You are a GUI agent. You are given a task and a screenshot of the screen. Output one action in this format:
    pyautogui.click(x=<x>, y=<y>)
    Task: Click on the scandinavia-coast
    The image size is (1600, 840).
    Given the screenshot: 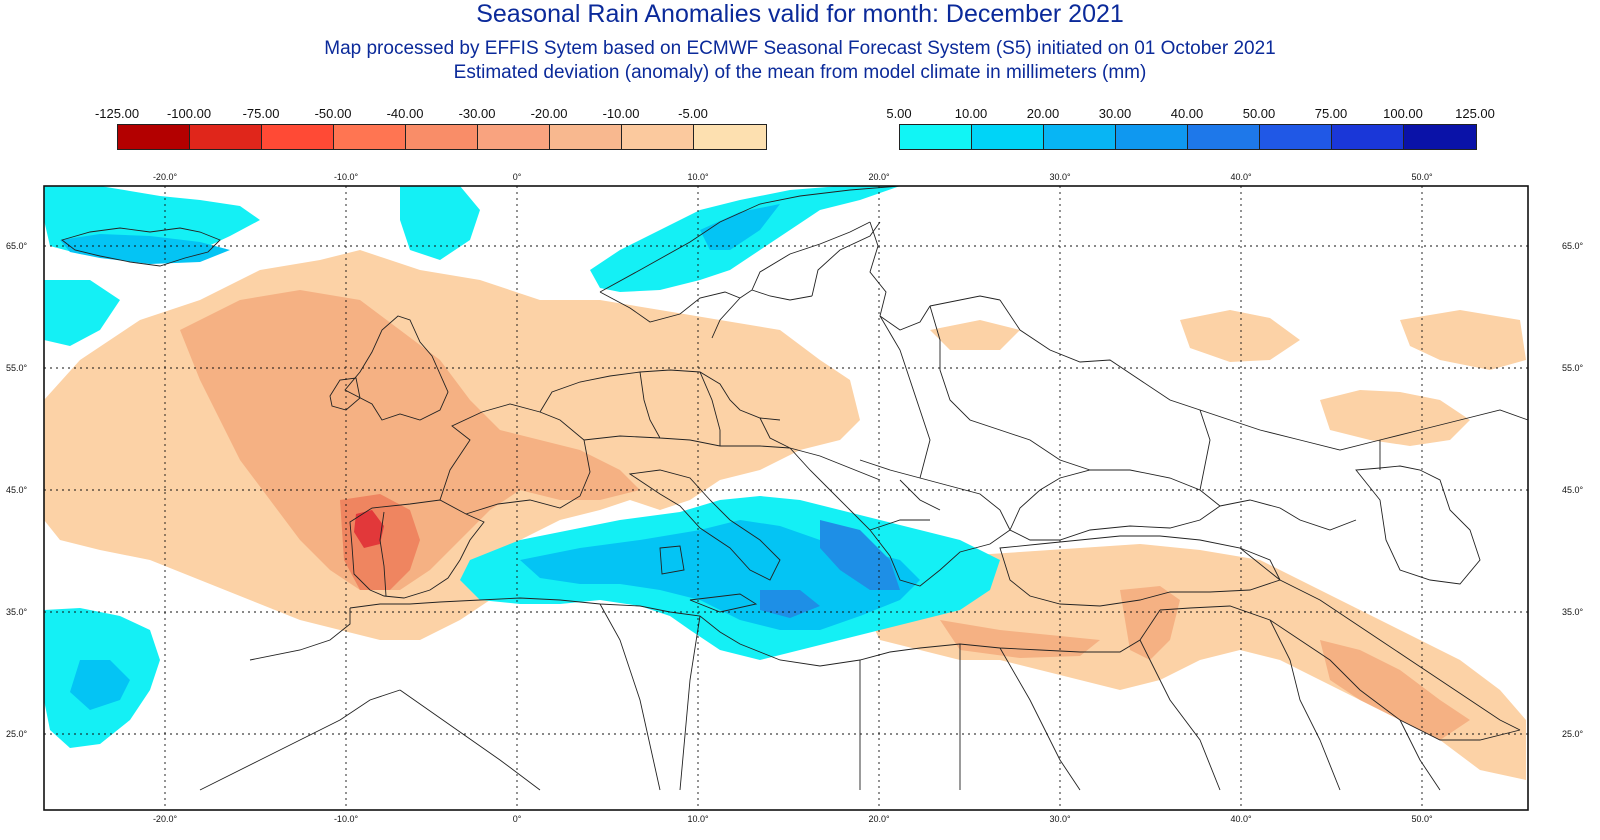 What is the action you would take?
    pyautogui.click(x=750, y=262)
    